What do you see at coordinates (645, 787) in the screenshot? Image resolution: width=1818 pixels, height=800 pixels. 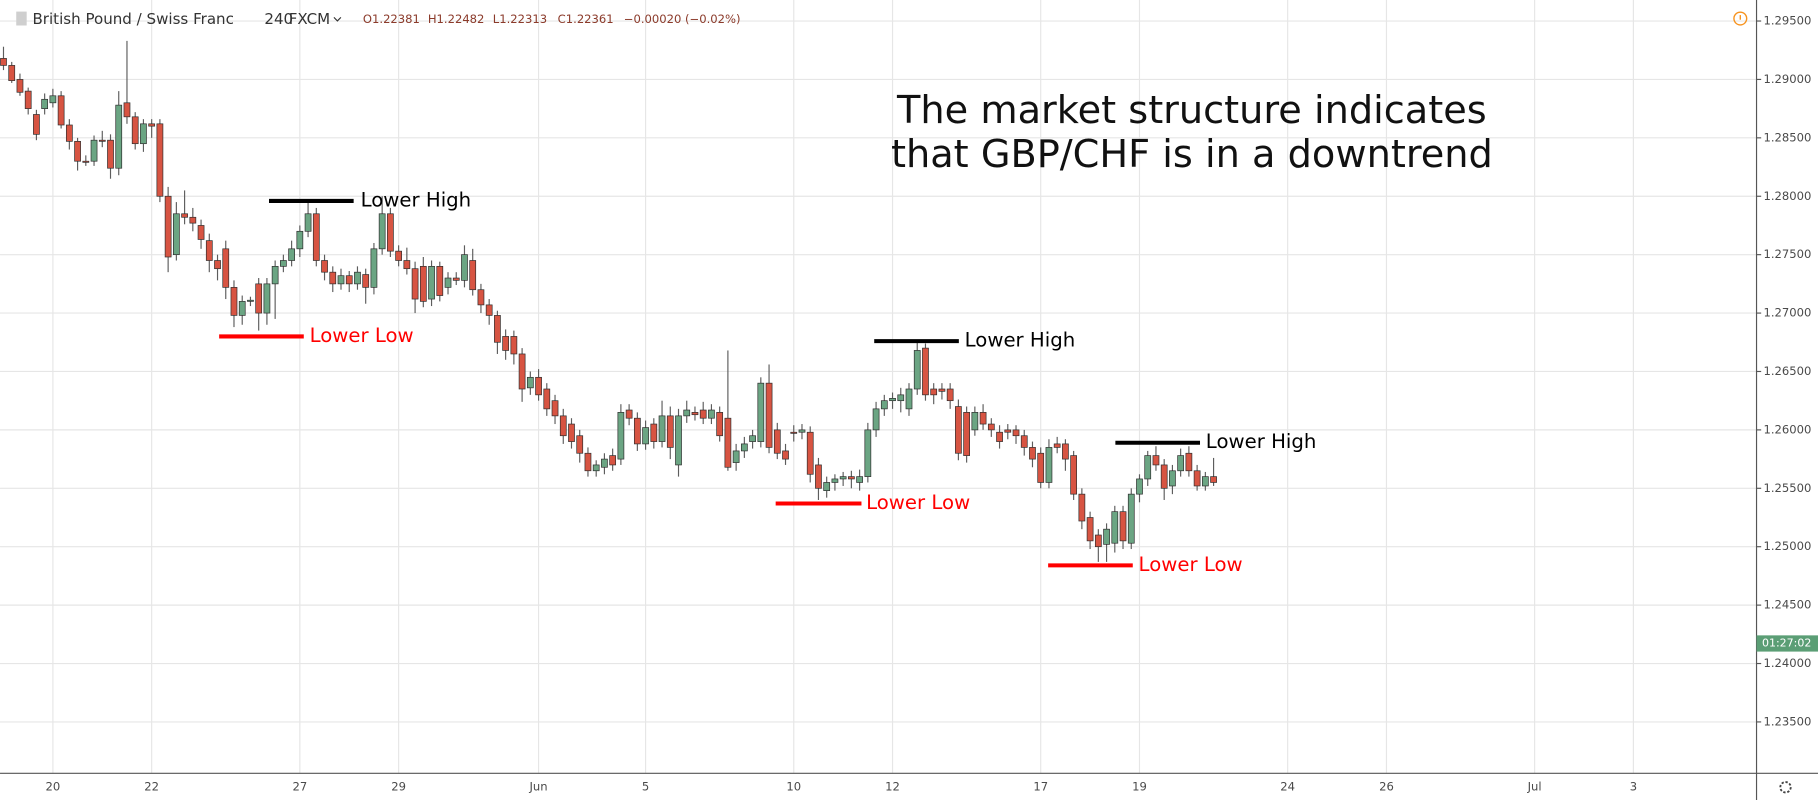 I see `x-tick-label: 5` at bounding box center [645, 787].